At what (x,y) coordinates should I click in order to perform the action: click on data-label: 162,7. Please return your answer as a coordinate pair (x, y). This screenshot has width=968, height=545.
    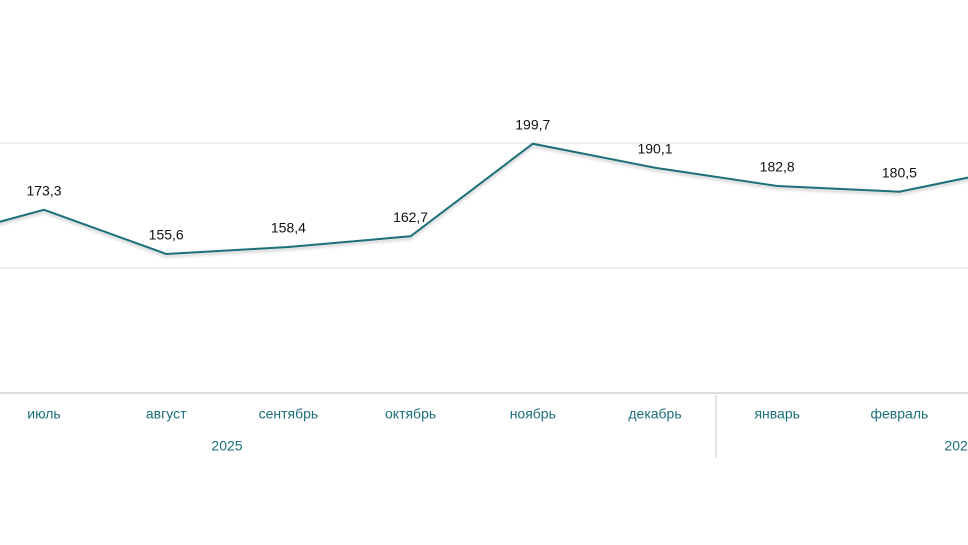
    Looking at the image, I should click on (410, 217).